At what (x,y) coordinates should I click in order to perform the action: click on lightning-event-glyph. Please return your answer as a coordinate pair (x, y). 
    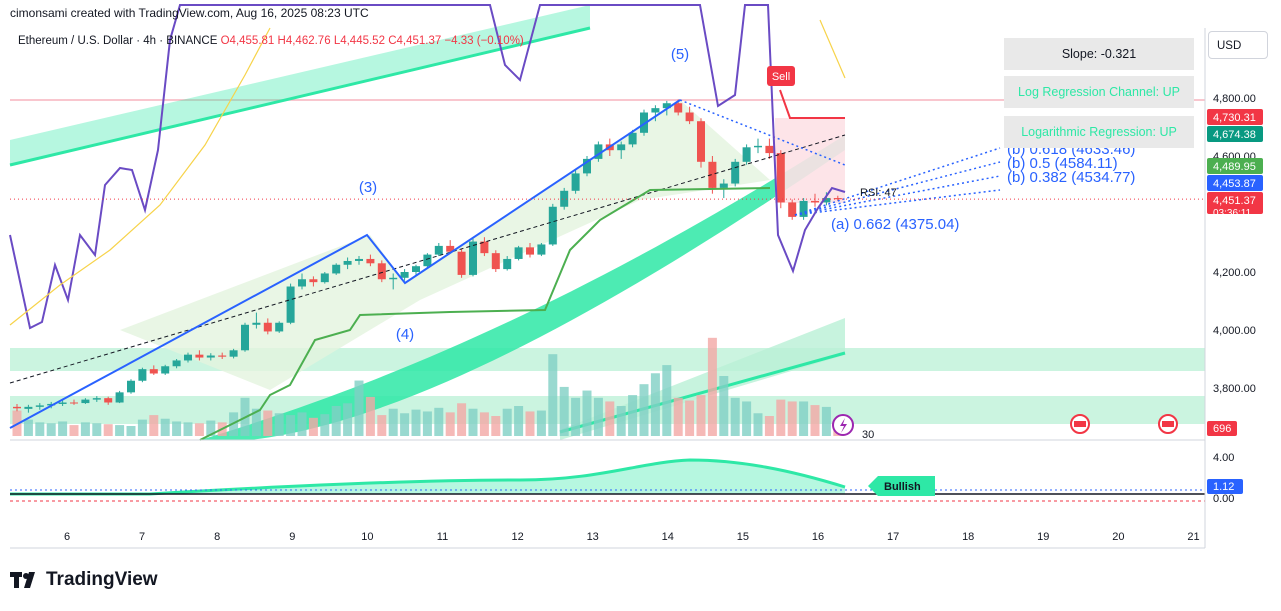
    Looking at the image, I should click on (843, 425).